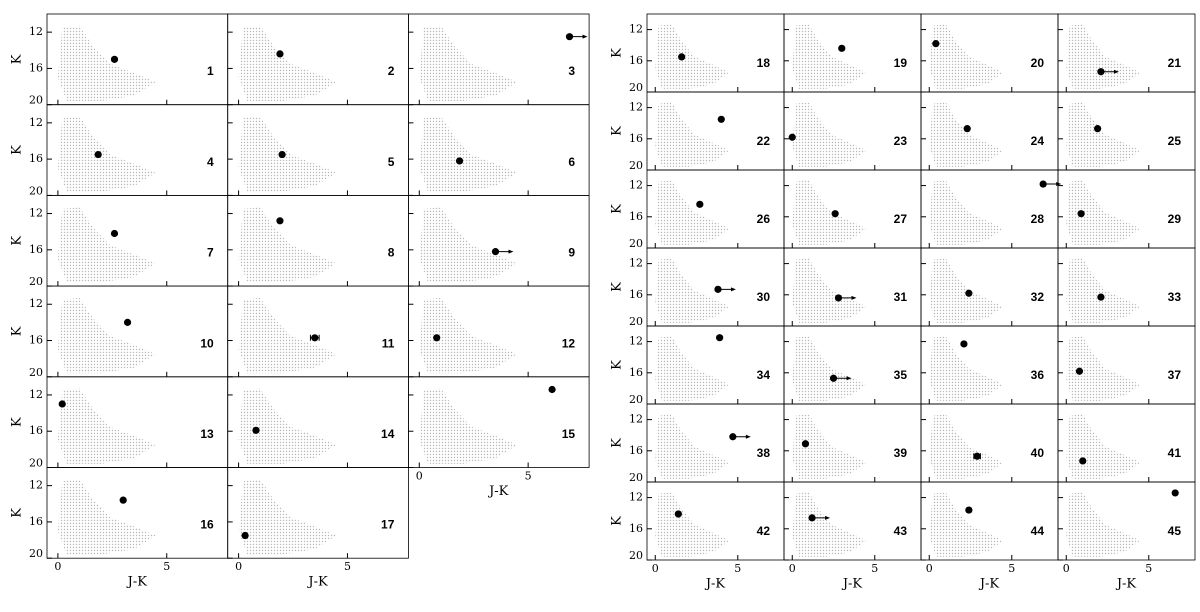 This screenshot has width=1200, height=612. What do you see at coordinates (207, 434) in the screenshot?
I see `panel-number: 13` at bounding box center [207, 434].